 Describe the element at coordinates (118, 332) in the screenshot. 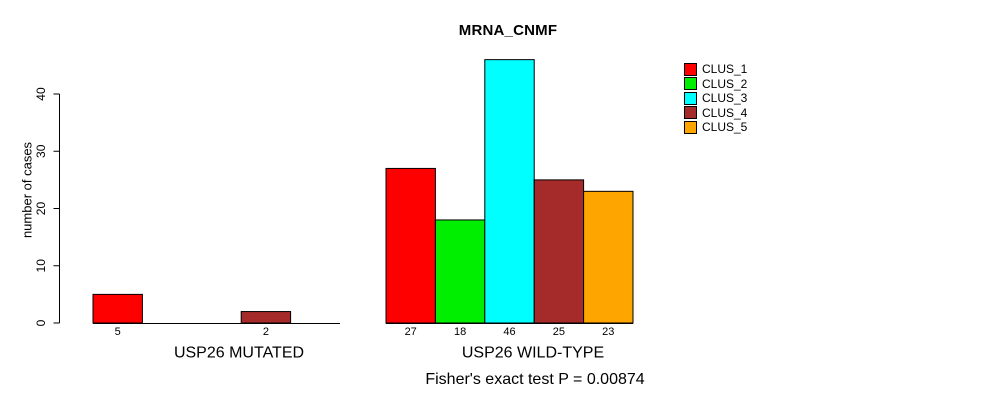

I see `bar-value-label: 5` at that location.